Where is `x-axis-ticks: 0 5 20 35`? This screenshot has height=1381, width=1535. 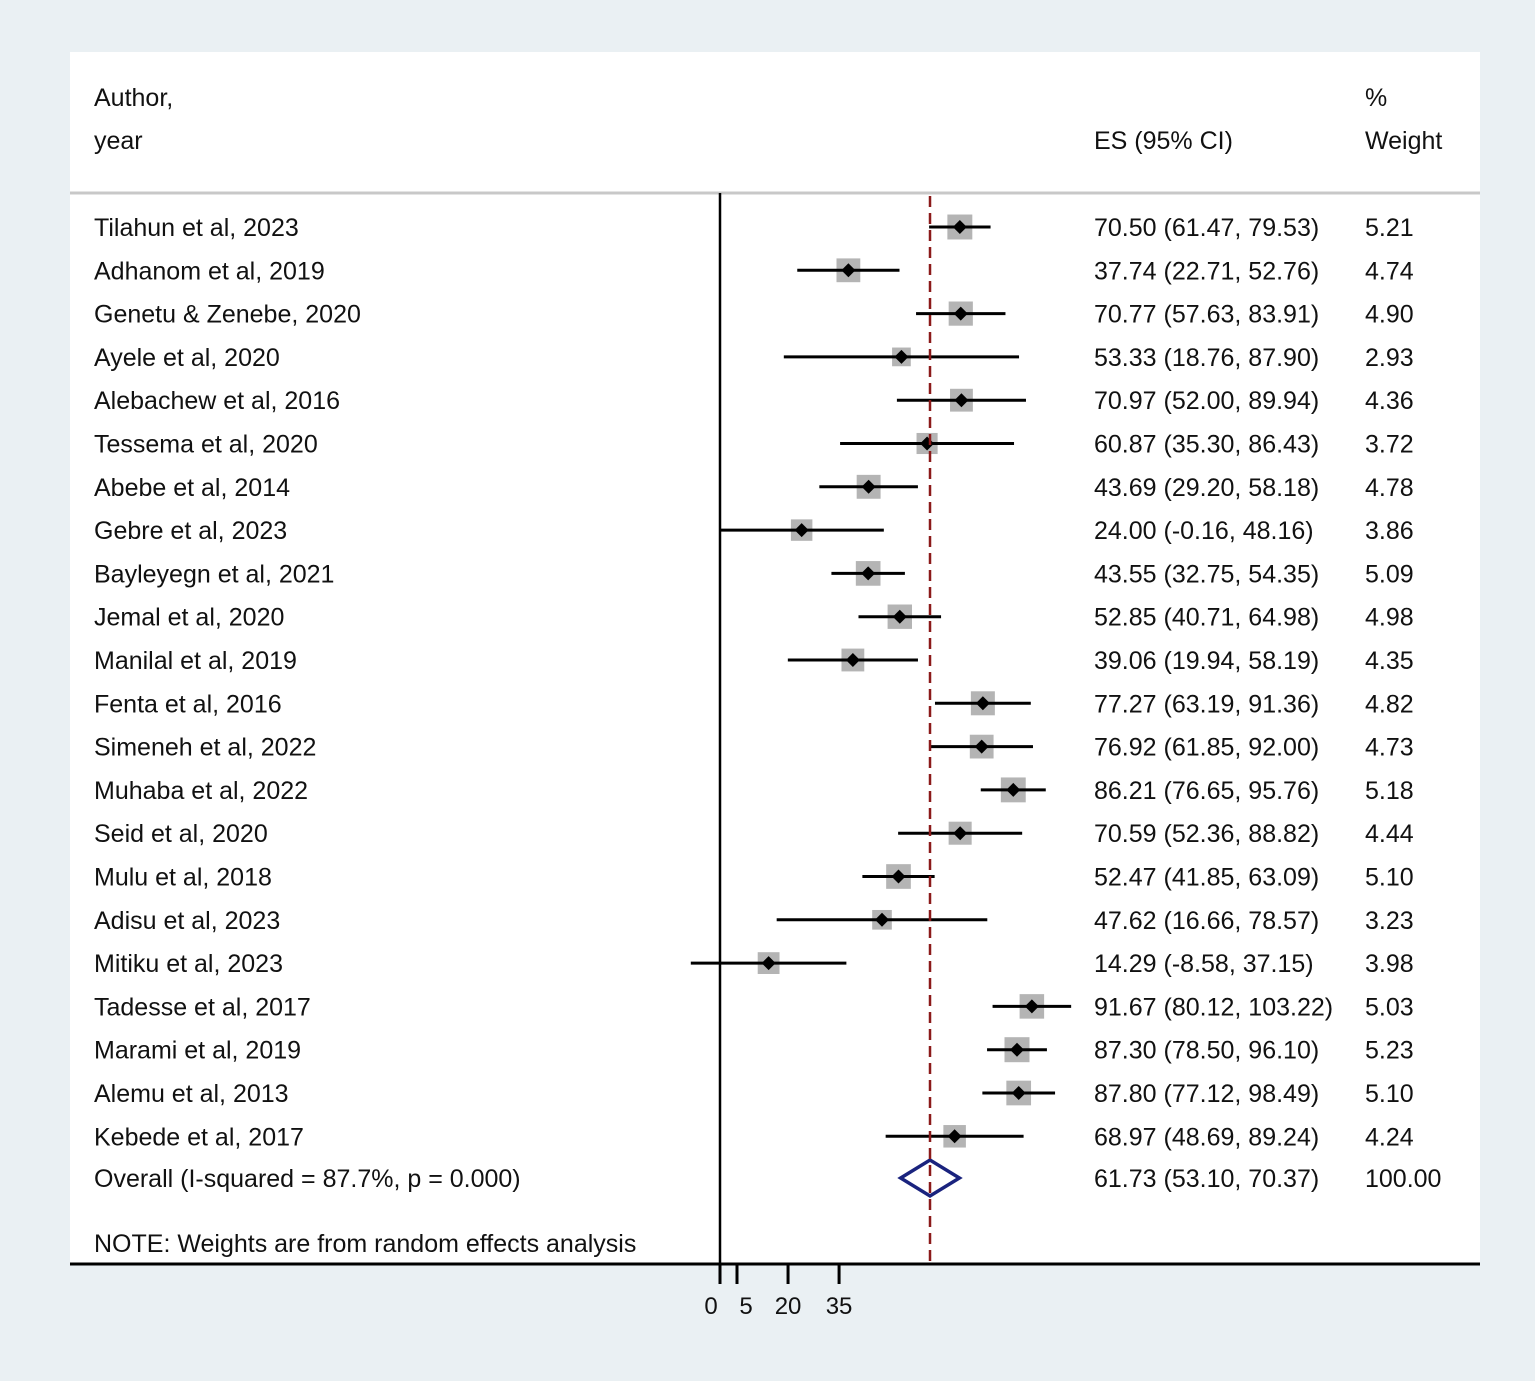
x-axis-ticks: 0 5 20 35 is located at coordinates (778, 1292).